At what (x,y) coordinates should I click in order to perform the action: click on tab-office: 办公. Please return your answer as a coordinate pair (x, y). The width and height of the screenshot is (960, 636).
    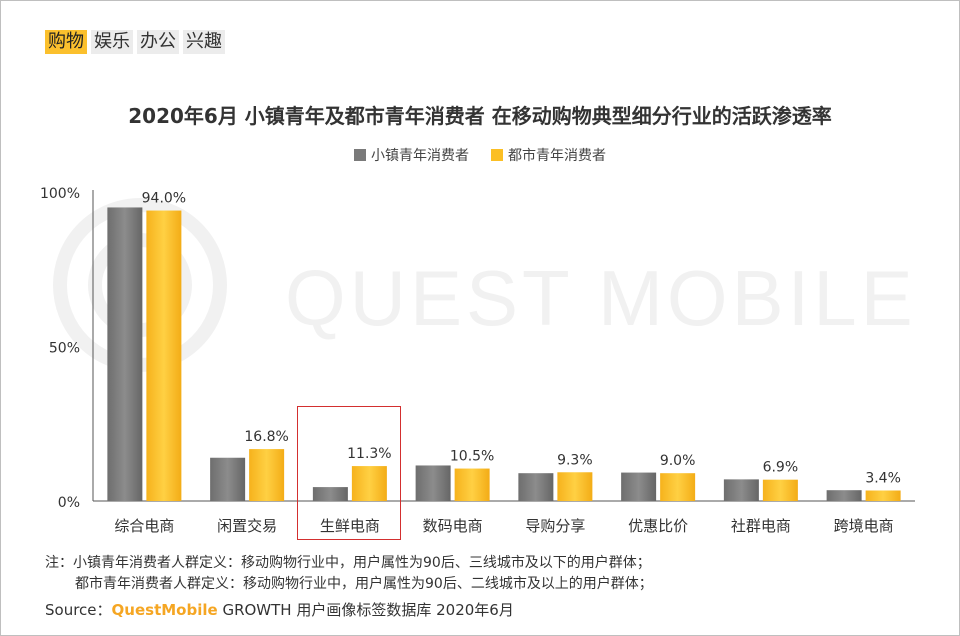
    Looking at the image, I should click on (158, 42).